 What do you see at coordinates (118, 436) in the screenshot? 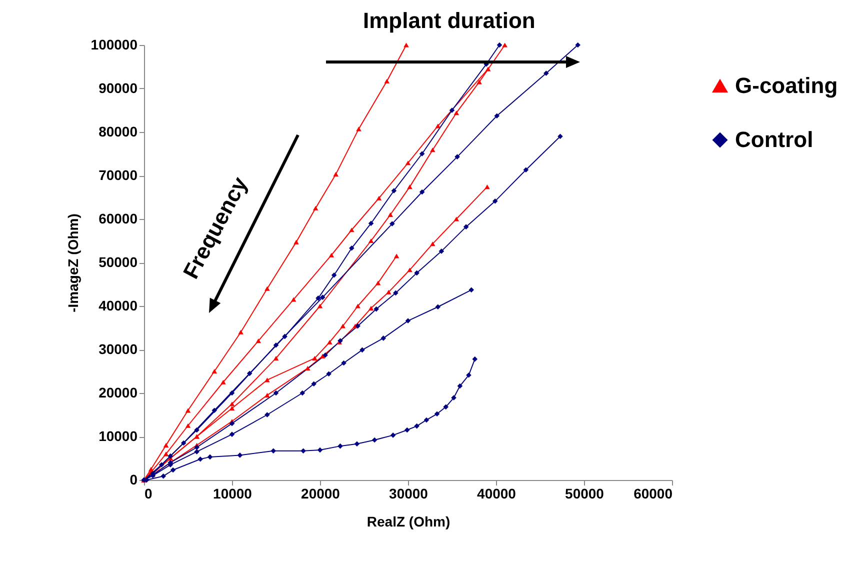
I see `y-tick-label: 10000` at bounding box center [118, 436].